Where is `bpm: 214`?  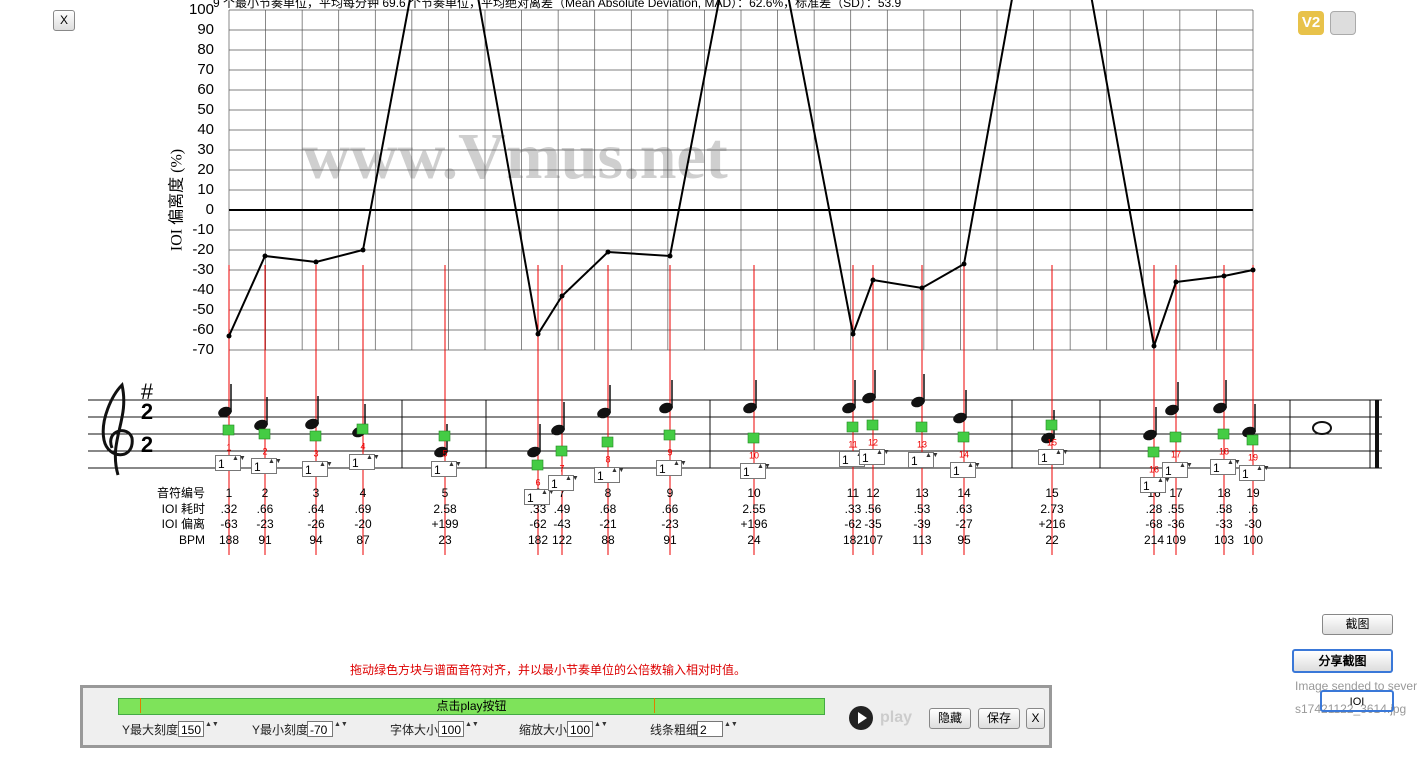
bpm: 214 is located at coordinates (1154, 540).